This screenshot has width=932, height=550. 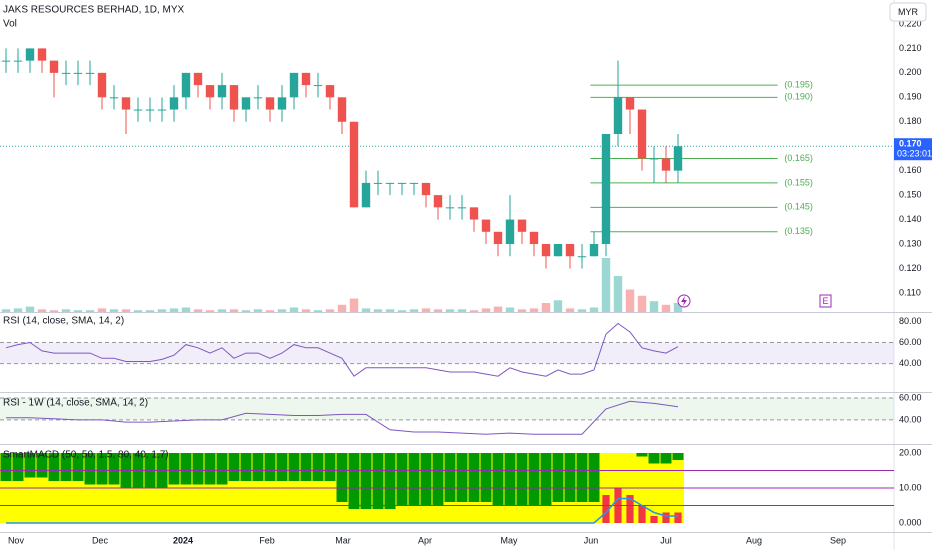 I want to click on macd-title: SmartMACD (50, 50, 1.5, 80, 40, 1.7), so click(x=86, y=455).